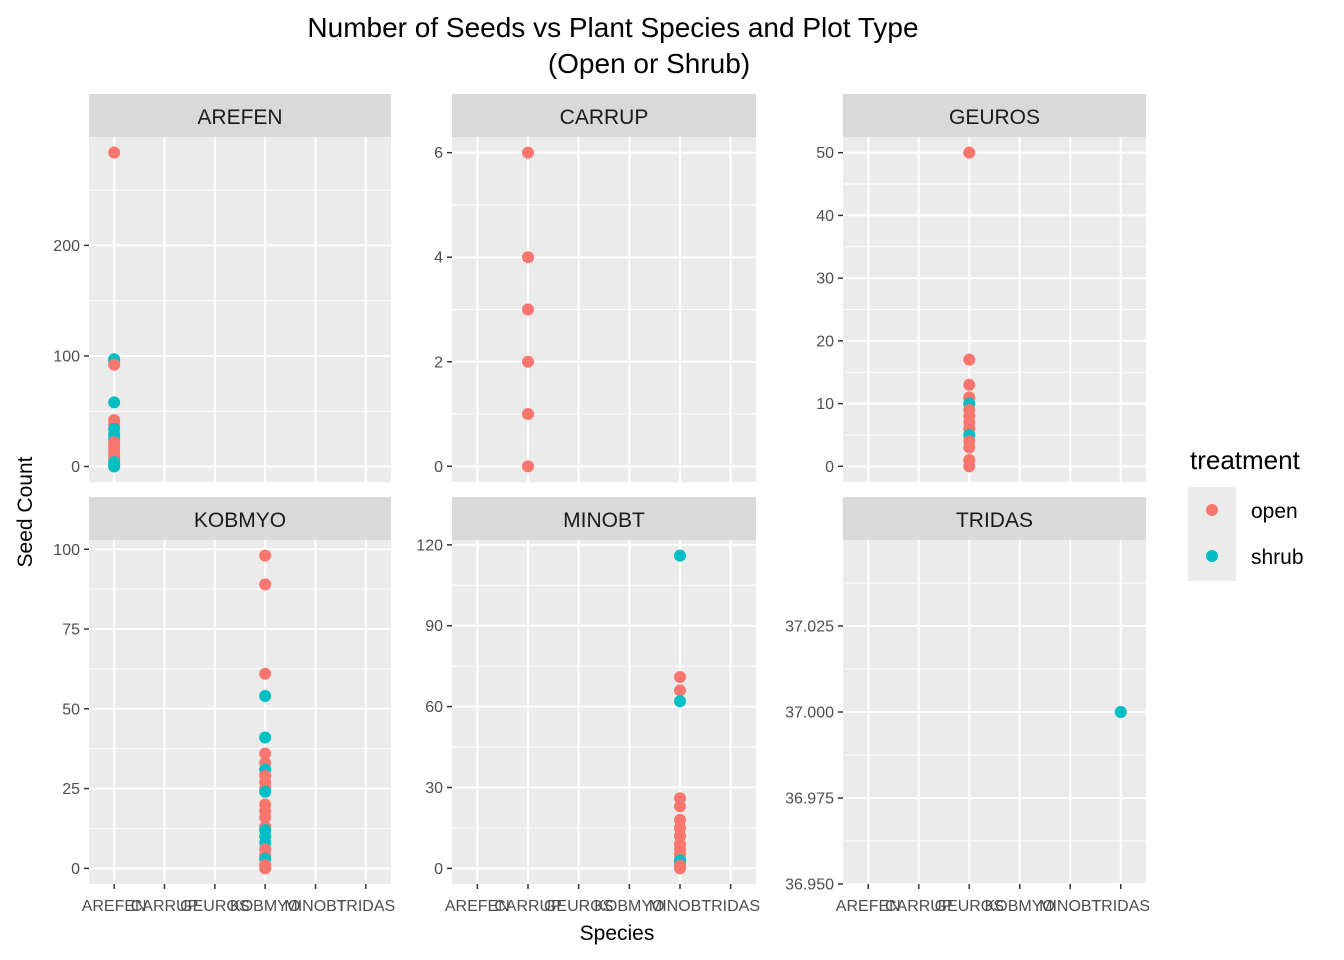 This screenshot has width=1344, height=960. I want to click on y-tick-label: 75, so click(71, 630).